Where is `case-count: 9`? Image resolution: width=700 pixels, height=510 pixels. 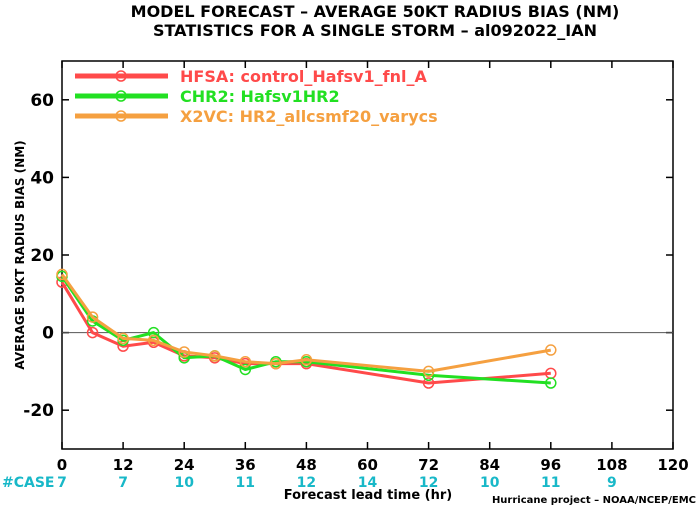
case-count: 9 is located at coordinates (612, 483).